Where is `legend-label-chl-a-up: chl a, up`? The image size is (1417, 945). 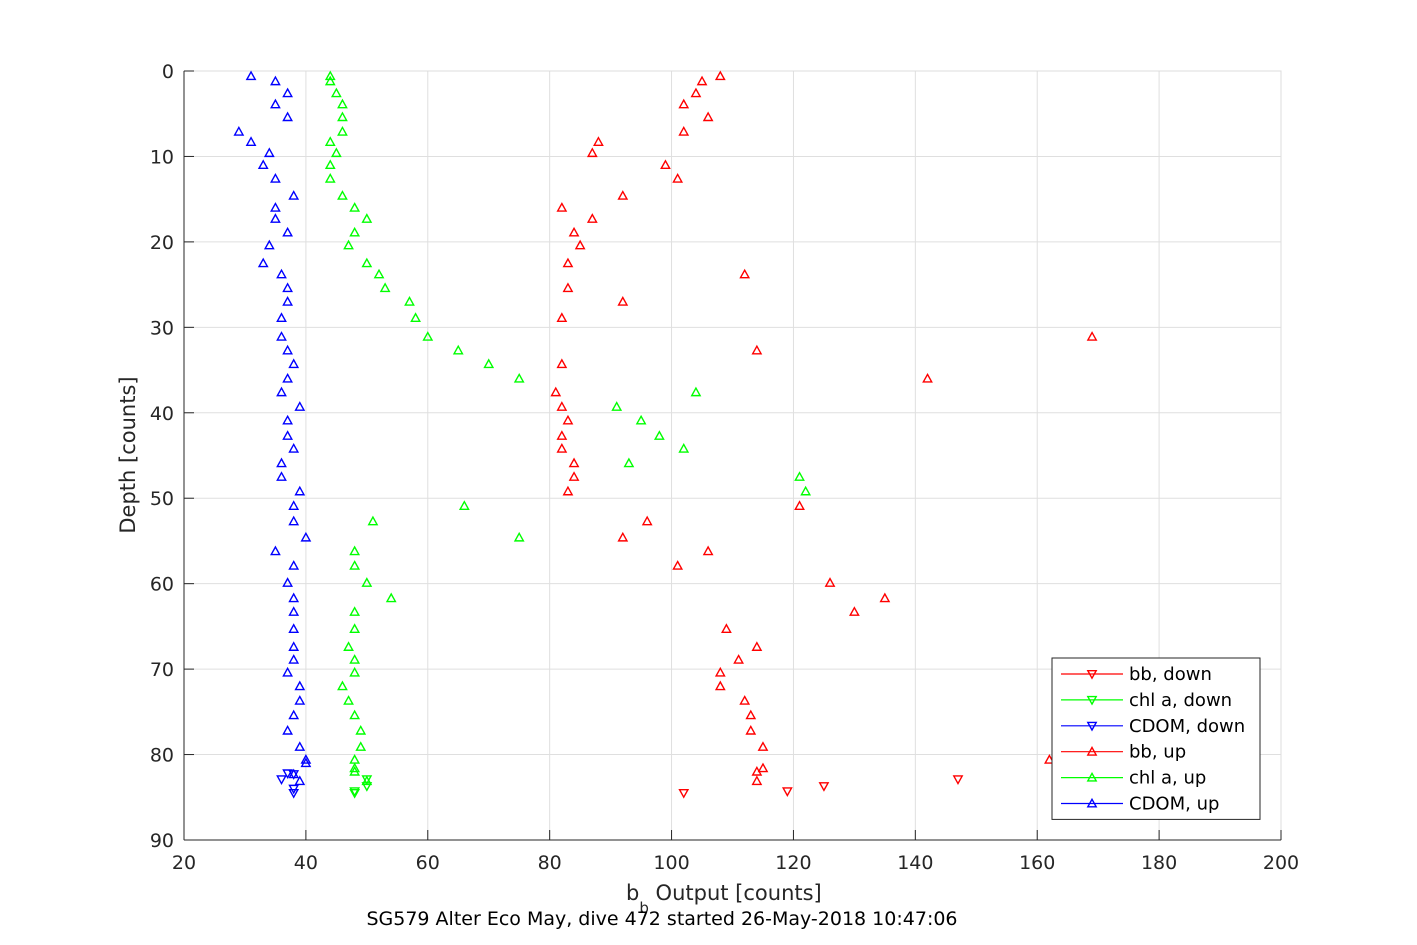
legend-label-chl-a-up: chl a, up is located at coordinates (1167, 778).